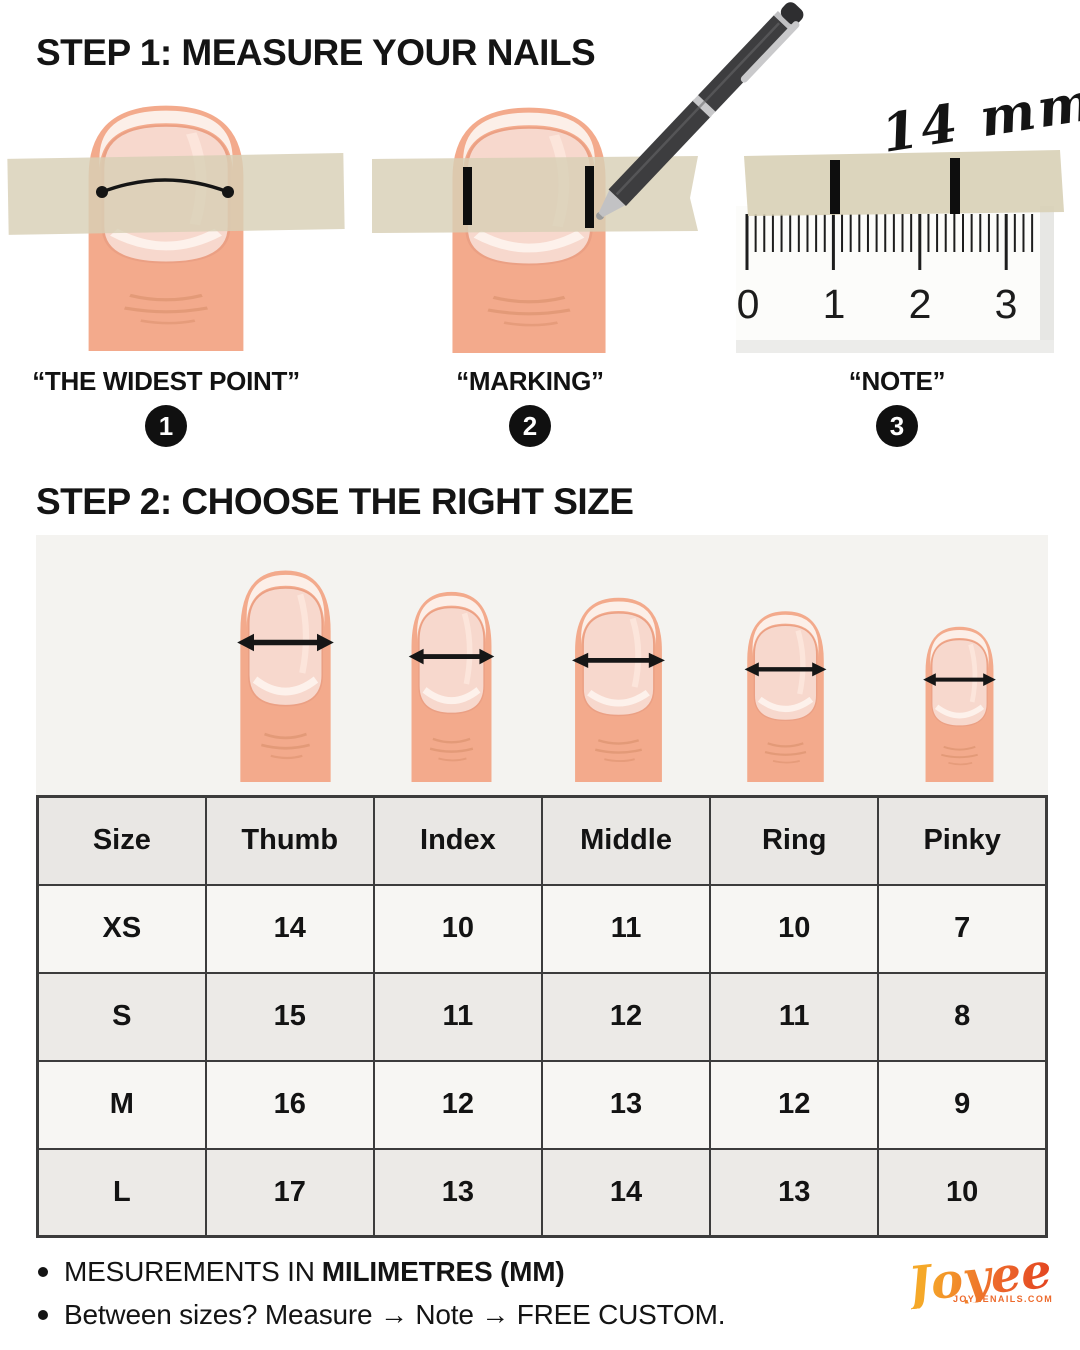 The height and width of the screenshot is (1350, 1080). What do you see at coordinates (121, 1104) in the screenshot?
I see `size-label: M` at bounding box center [121, 1104].